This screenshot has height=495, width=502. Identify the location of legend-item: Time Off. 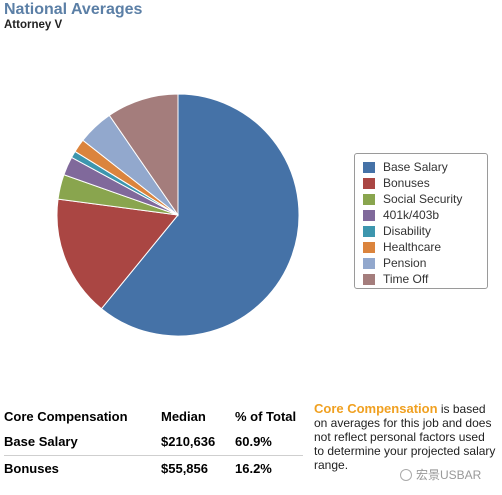
(421, 279).